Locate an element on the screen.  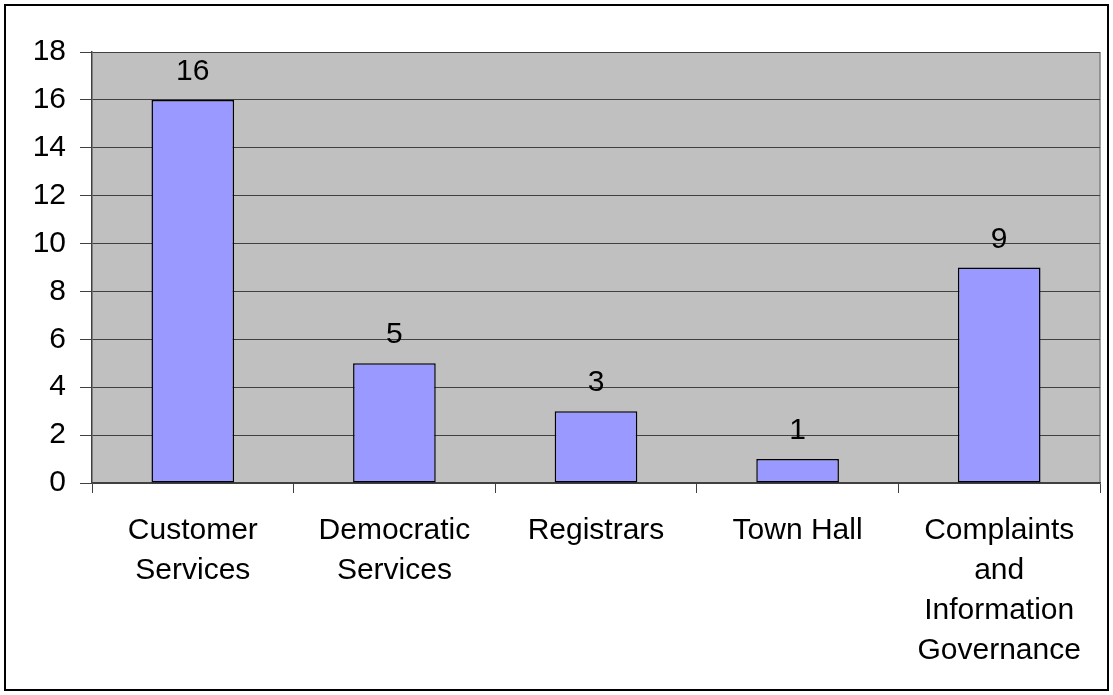
y-tick-label: 6 is located at coordinates (57, 337).